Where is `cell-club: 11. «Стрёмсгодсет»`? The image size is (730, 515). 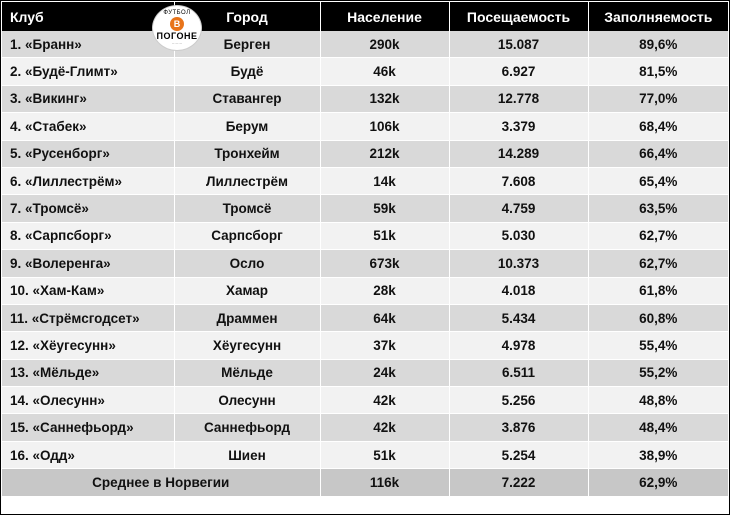 cell-club: 11. «Стрёмсгодсет» is located at coordinates (88, 318).